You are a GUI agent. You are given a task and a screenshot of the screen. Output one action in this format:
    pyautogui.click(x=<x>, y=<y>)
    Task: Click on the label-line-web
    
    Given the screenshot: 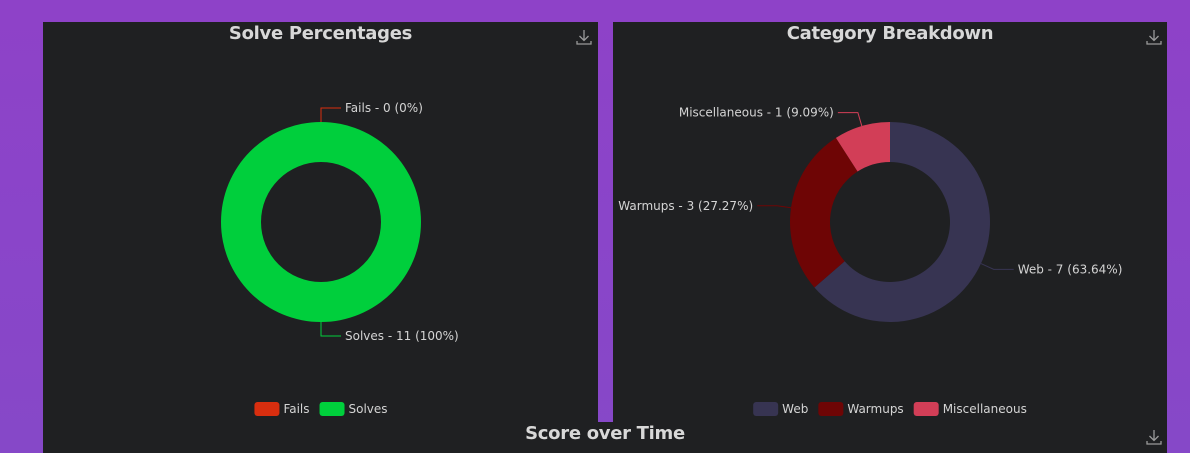 What is the action you would take?
    pyautogui.click(x=997, y=266)
    